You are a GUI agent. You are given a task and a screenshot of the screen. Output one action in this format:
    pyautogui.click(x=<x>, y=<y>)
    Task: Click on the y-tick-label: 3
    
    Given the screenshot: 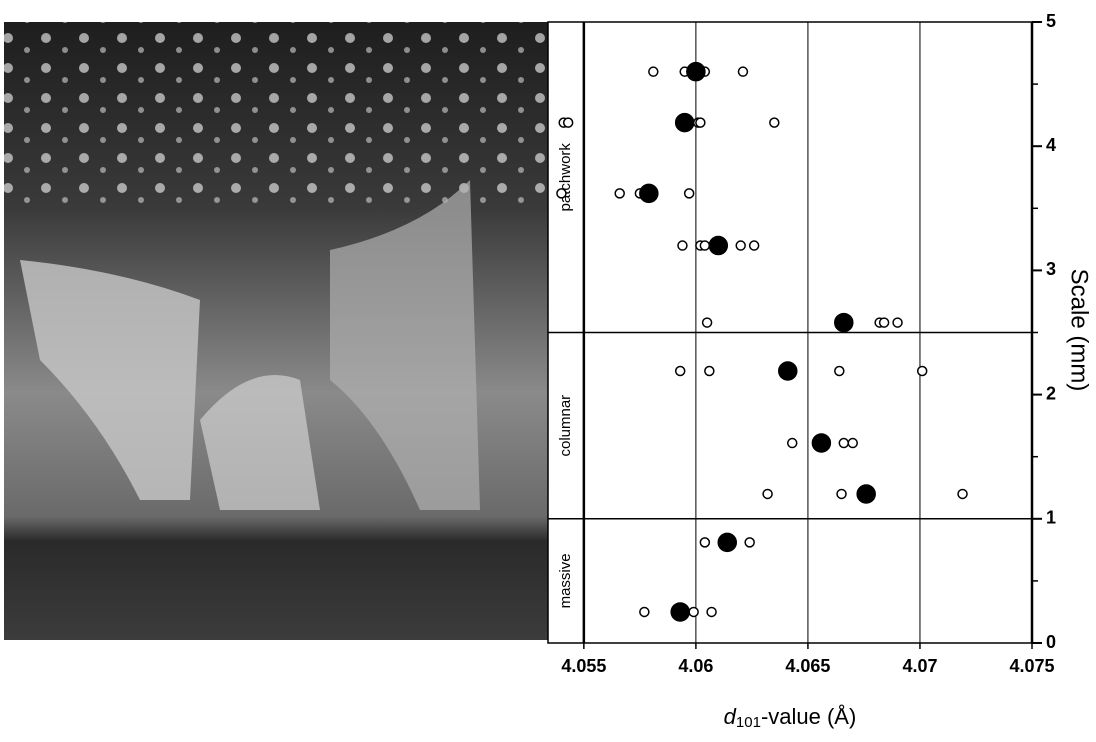 What is the action you would take?
    pyautogui.click(x=1051, y=269)
    